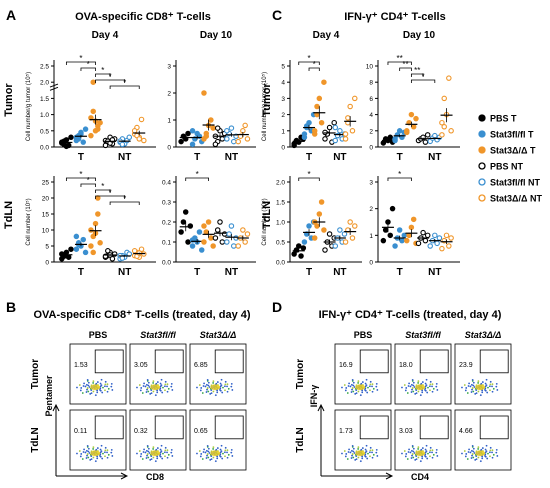  I want to click on gate-percent: 0.65, so click(201, 431).